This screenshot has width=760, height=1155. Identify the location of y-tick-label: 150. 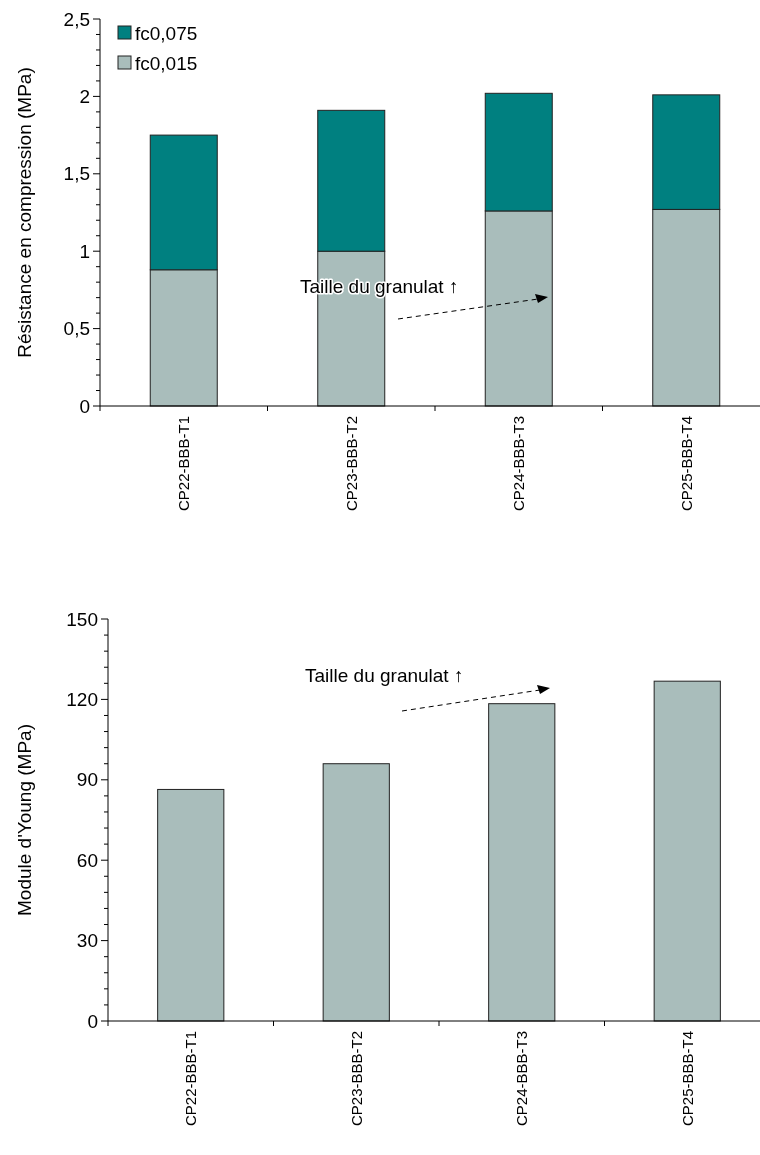
(82, 619).